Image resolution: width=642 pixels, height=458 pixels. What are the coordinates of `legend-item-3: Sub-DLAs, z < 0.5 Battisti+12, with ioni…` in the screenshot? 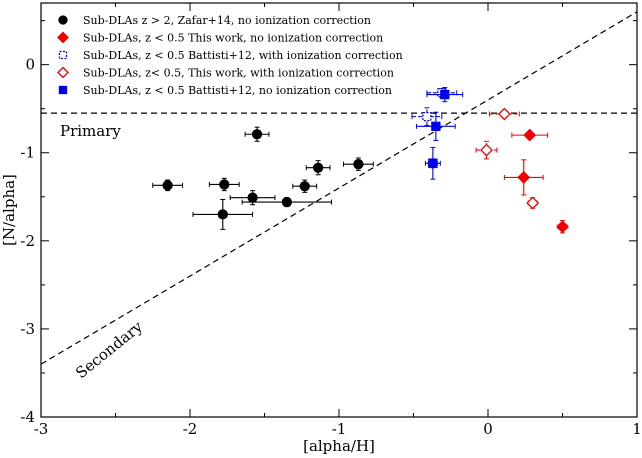 It's located at (230, 55).